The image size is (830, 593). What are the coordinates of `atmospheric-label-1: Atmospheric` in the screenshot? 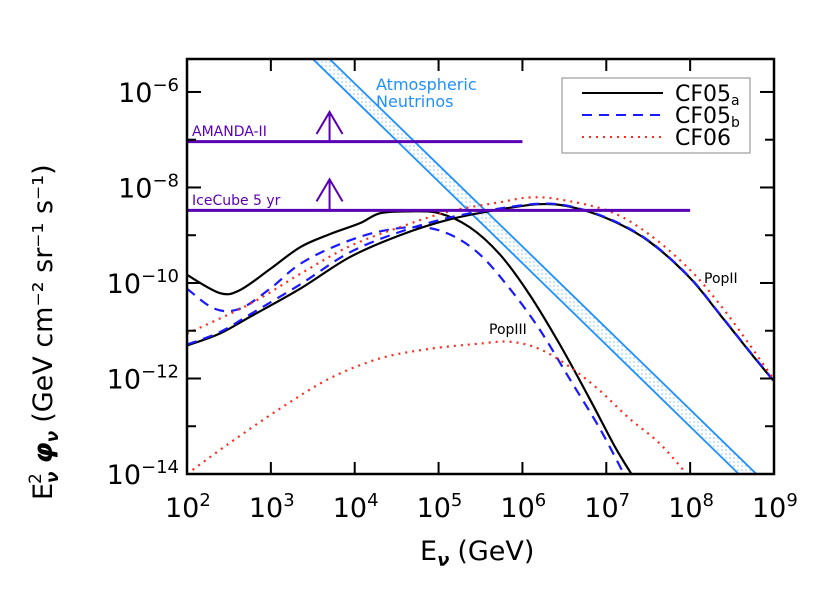 It's located at (426, 84).